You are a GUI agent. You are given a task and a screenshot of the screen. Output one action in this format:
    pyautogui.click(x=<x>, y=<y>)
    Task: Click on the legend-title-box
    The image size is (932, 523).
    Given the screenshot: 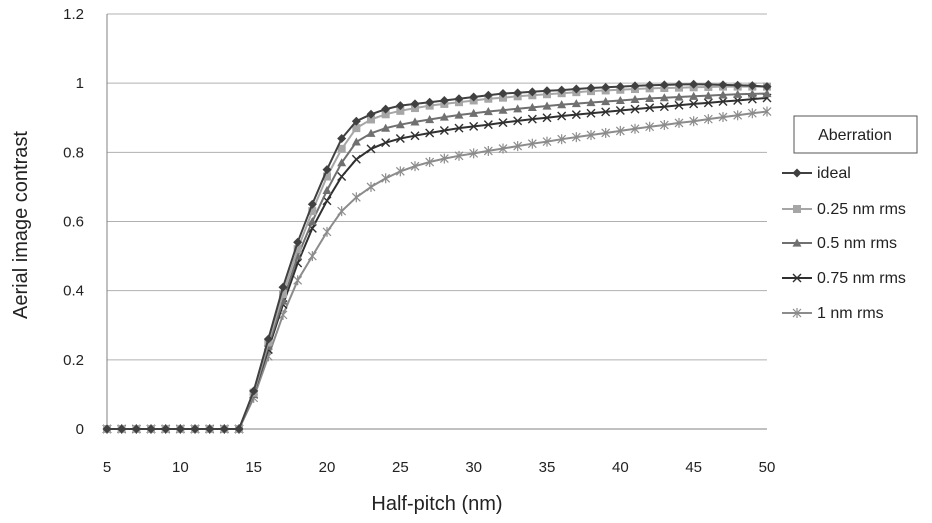 What is the action you would take?
    pyautogui.click(x=855, y=134)
    